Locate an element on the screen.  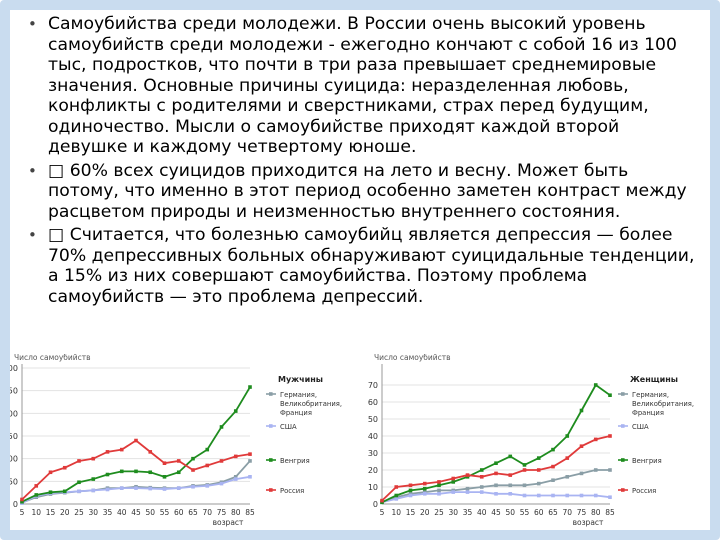
legend-marker-hungary is located at coordinates (623, 460).